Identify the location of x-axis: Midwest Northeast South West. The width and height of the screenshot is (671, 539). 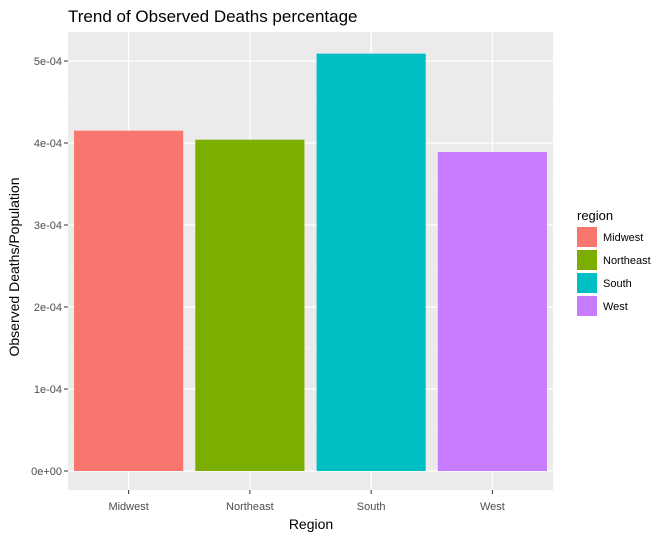
(306, 501).